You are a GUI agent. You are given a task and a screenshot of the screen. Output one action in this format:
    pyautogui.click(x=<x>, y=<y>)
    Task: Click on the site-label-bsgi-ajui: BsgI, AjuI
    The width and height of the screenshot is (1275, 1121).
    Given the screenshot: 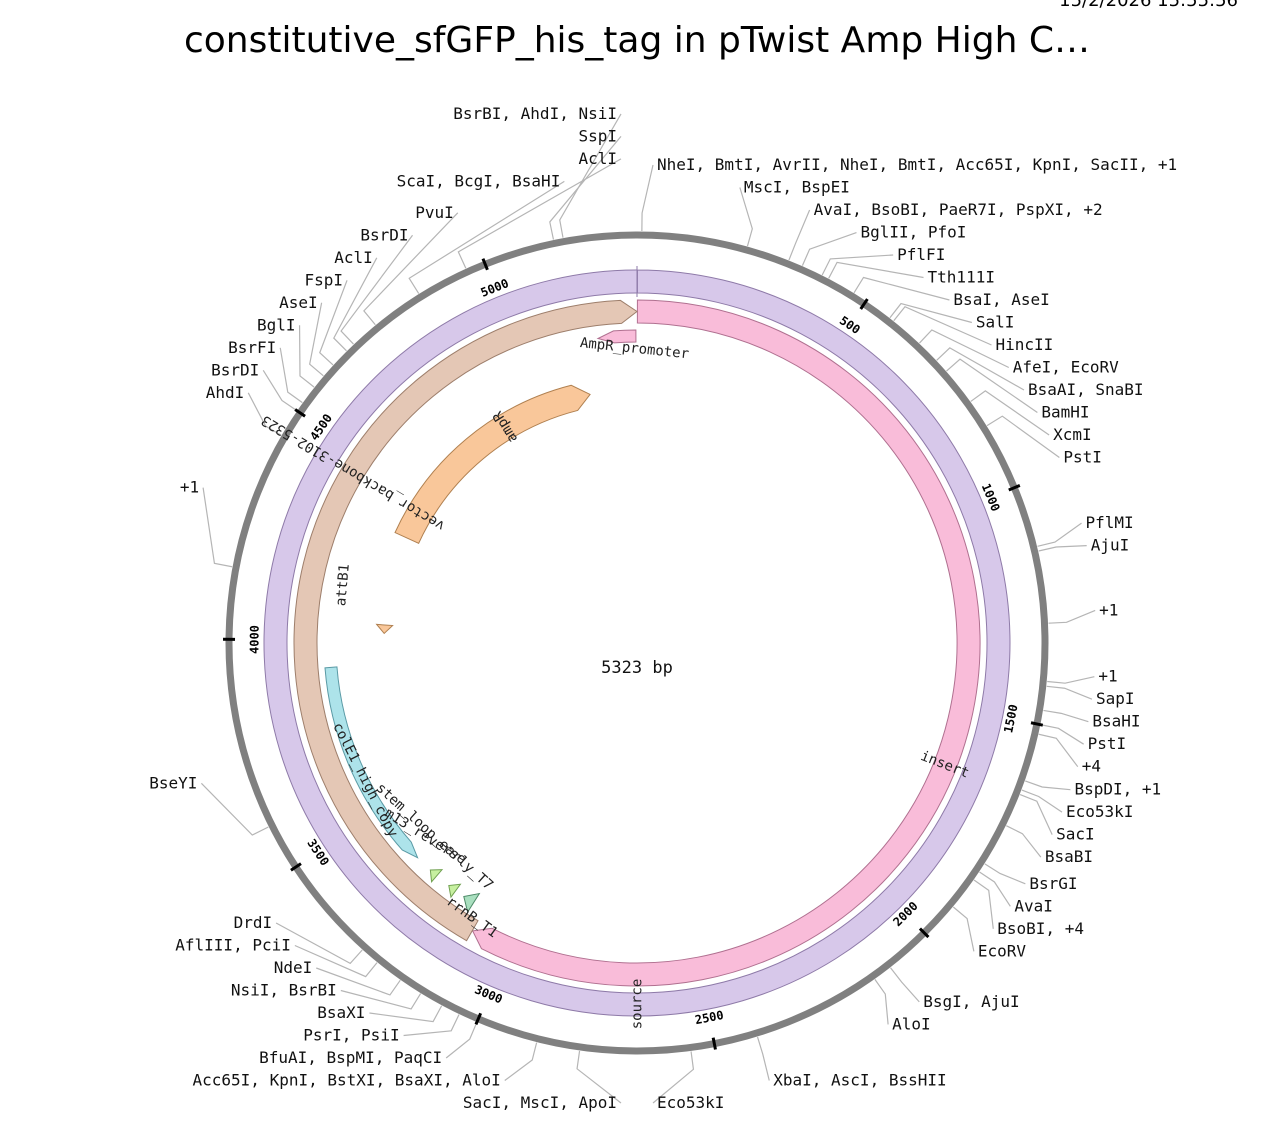 What is the action you would take?
    pyautogui.click(x=971, y=1001)
    